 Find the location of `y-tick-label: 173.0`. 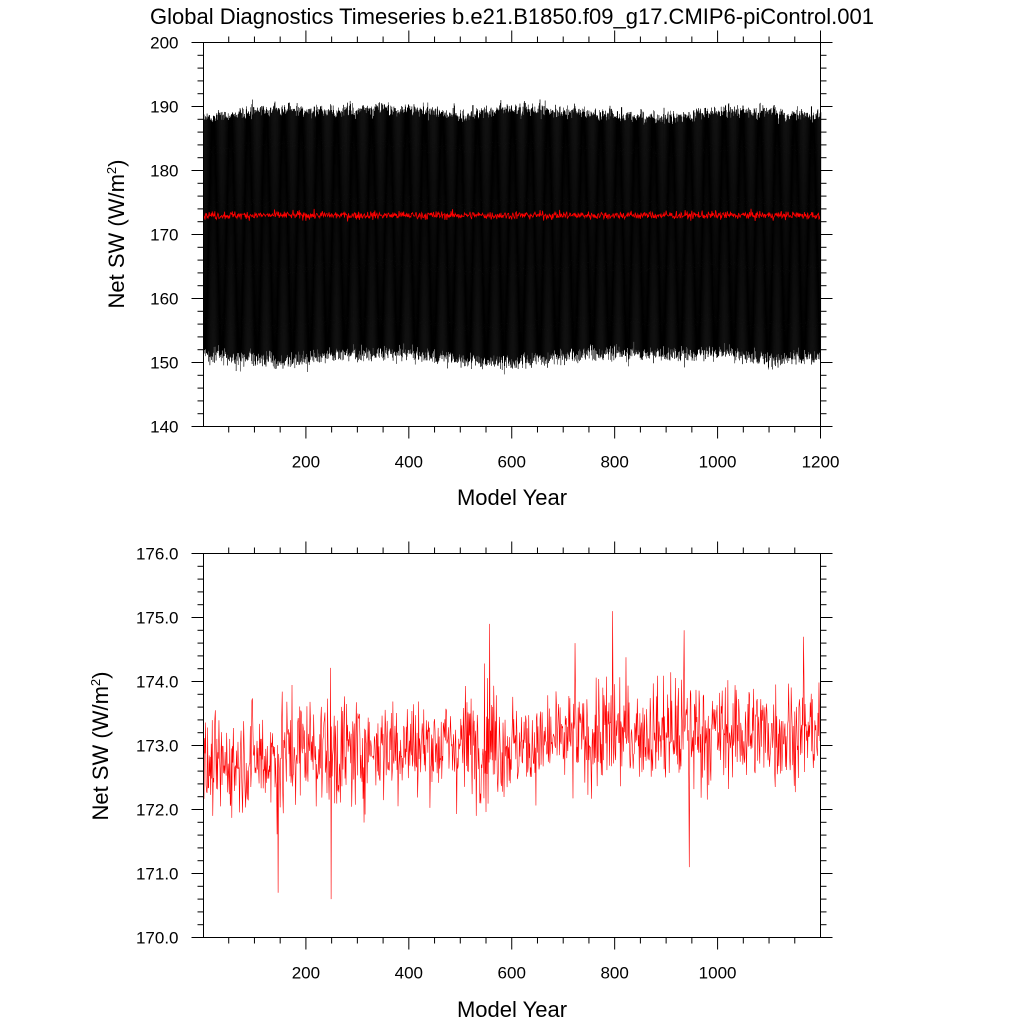

y-tick-label: 173.0 is located at coordinates (157, 746).